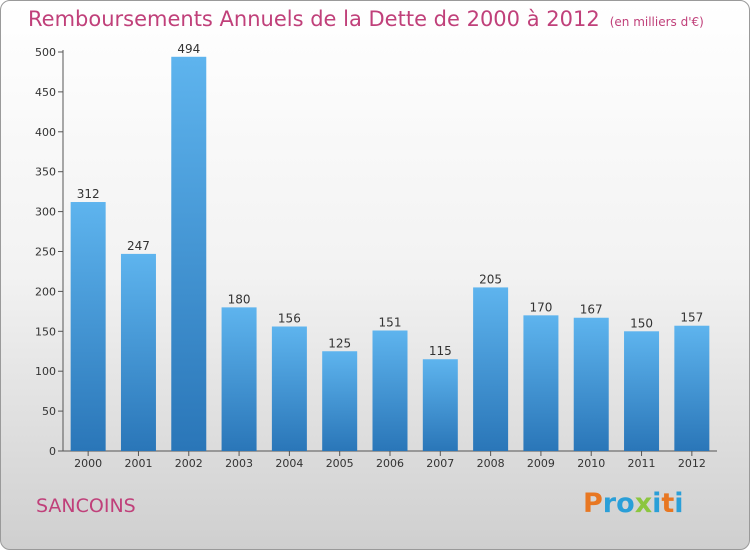  Describe the element at coordinates (52, 451) in the screenshot. I see `y-tick-label: 0` at that location.